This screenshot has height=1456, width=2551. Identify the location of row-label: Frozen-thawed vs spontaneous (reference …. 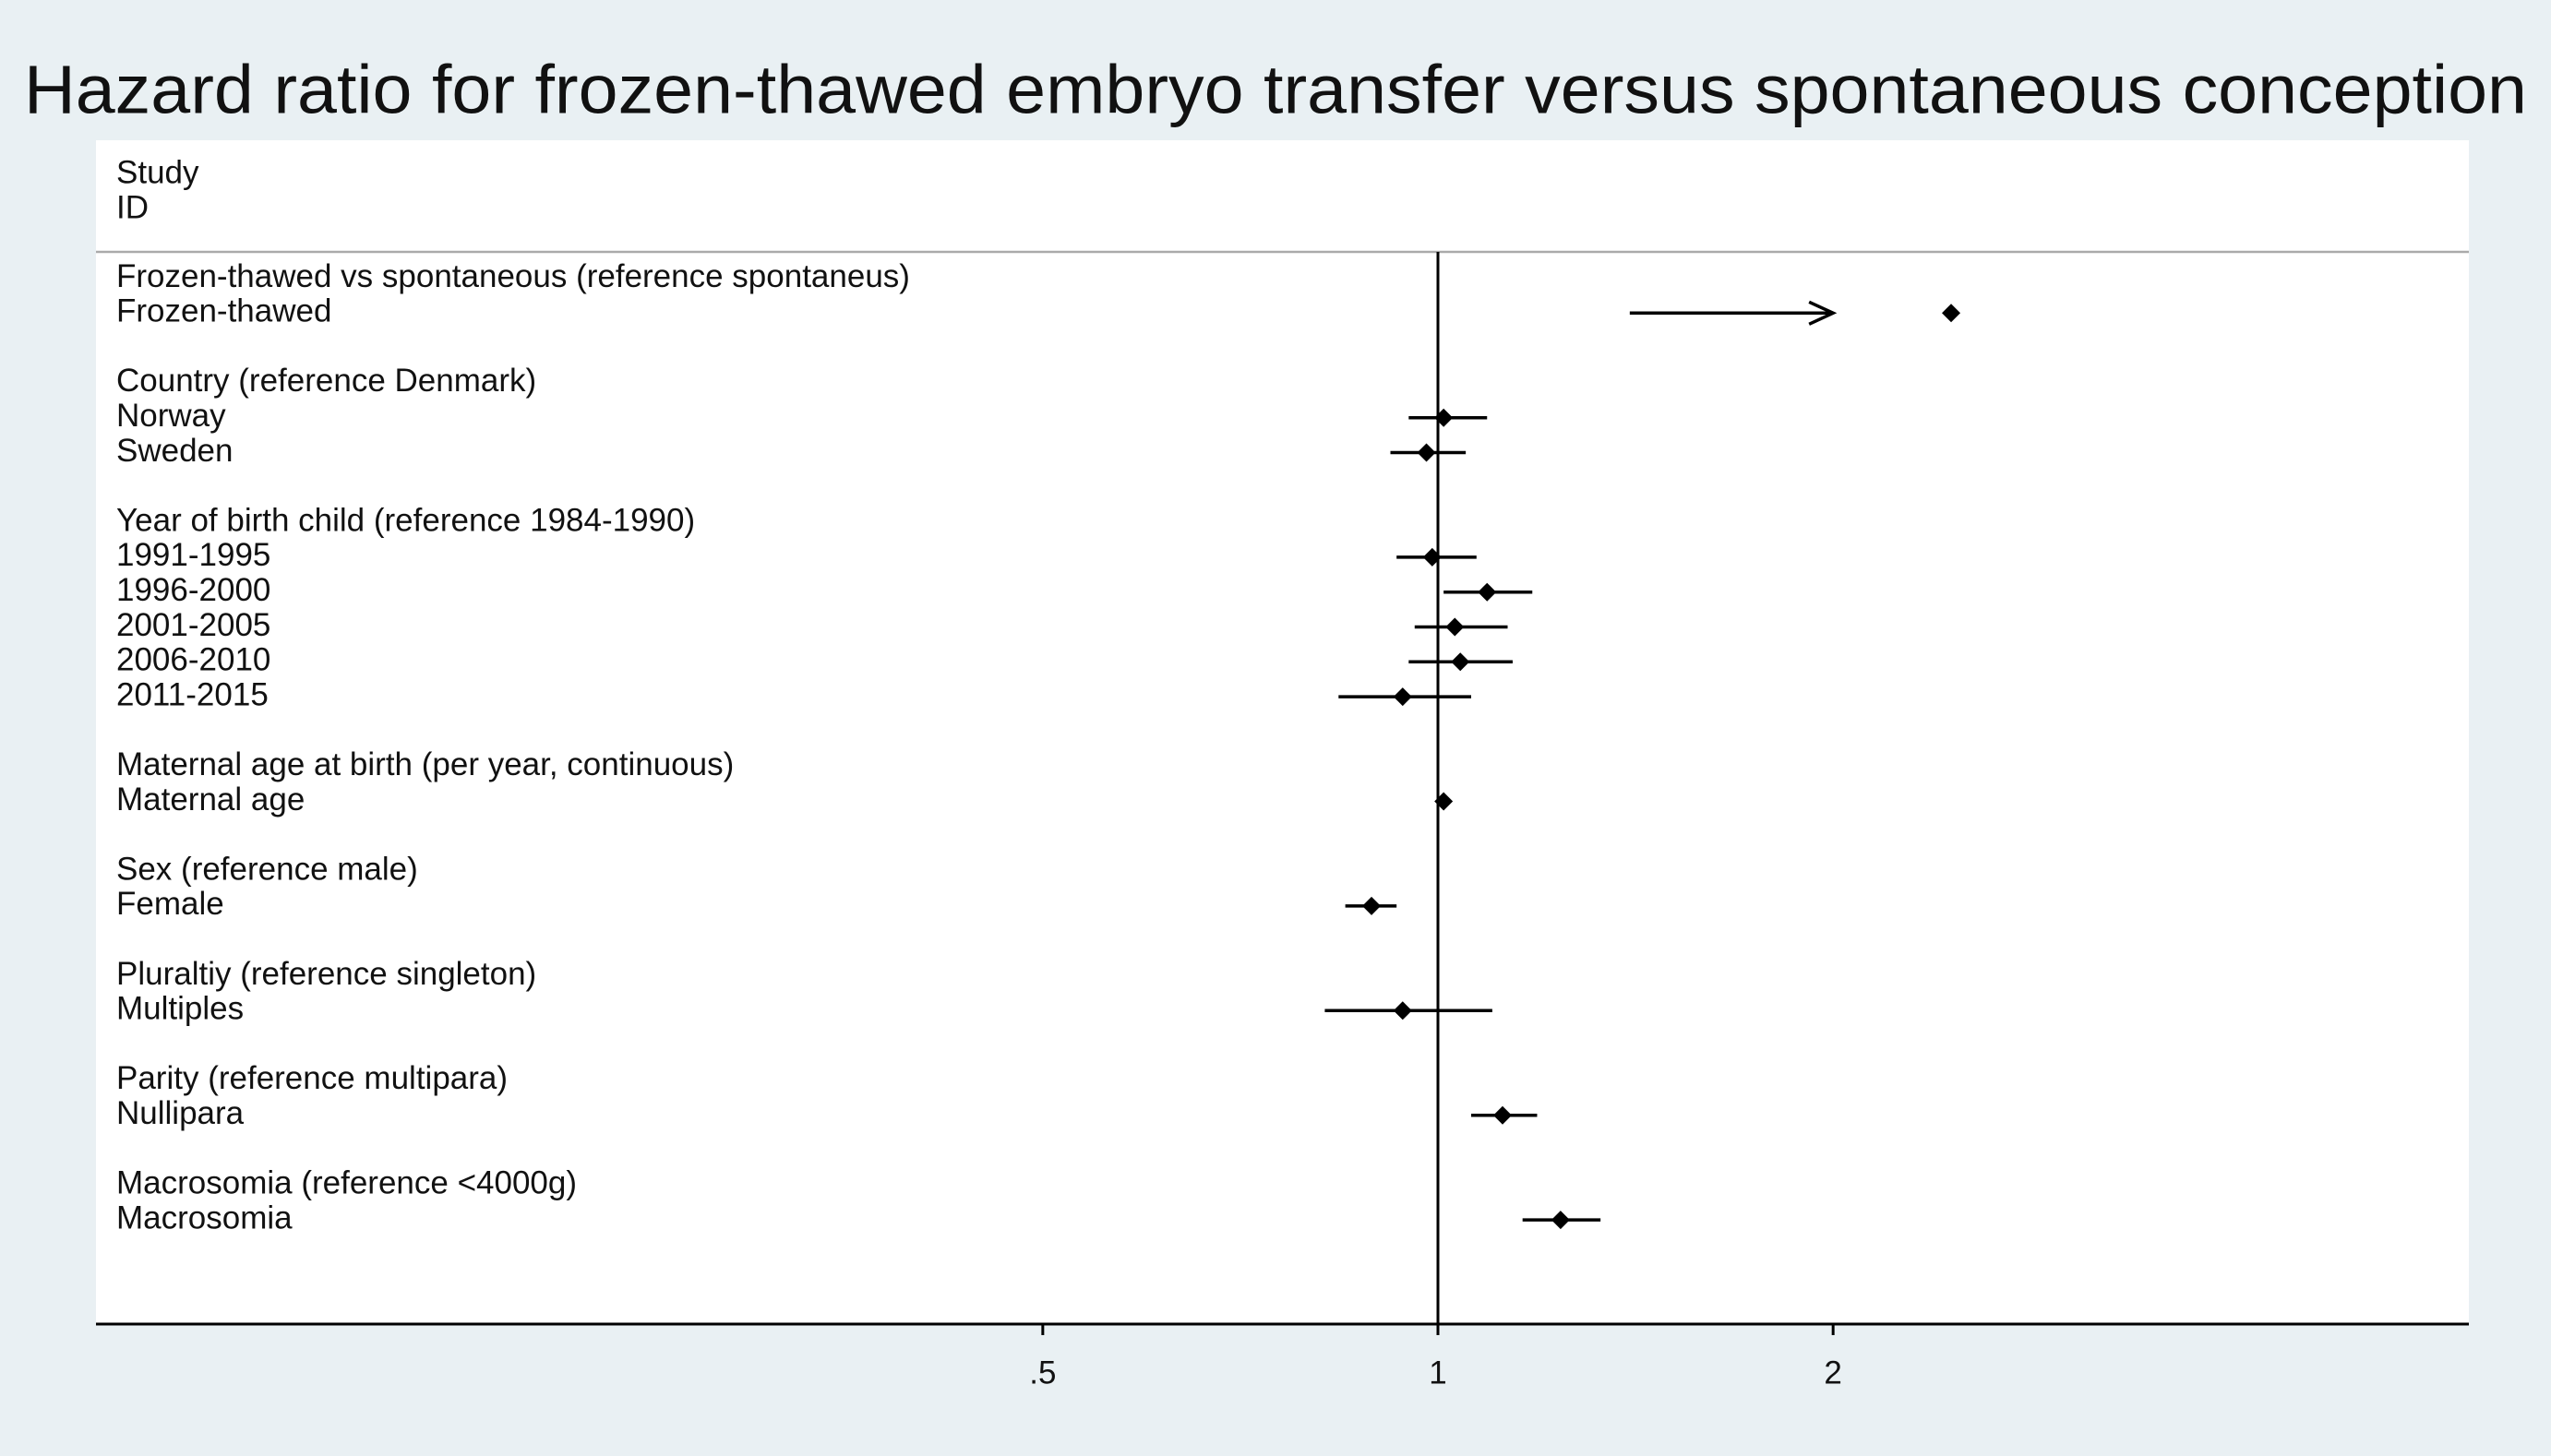
(513, 276).